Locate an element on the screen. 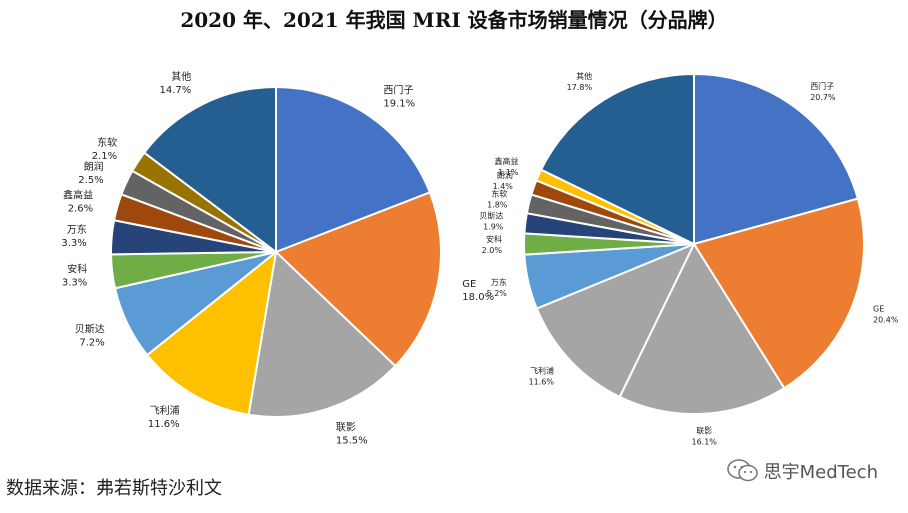 The height and width of the screenshot is (513, 908). pie-2020-label-贝斯达: 贝斯达 7.2% is located at coordinates (90, 335).